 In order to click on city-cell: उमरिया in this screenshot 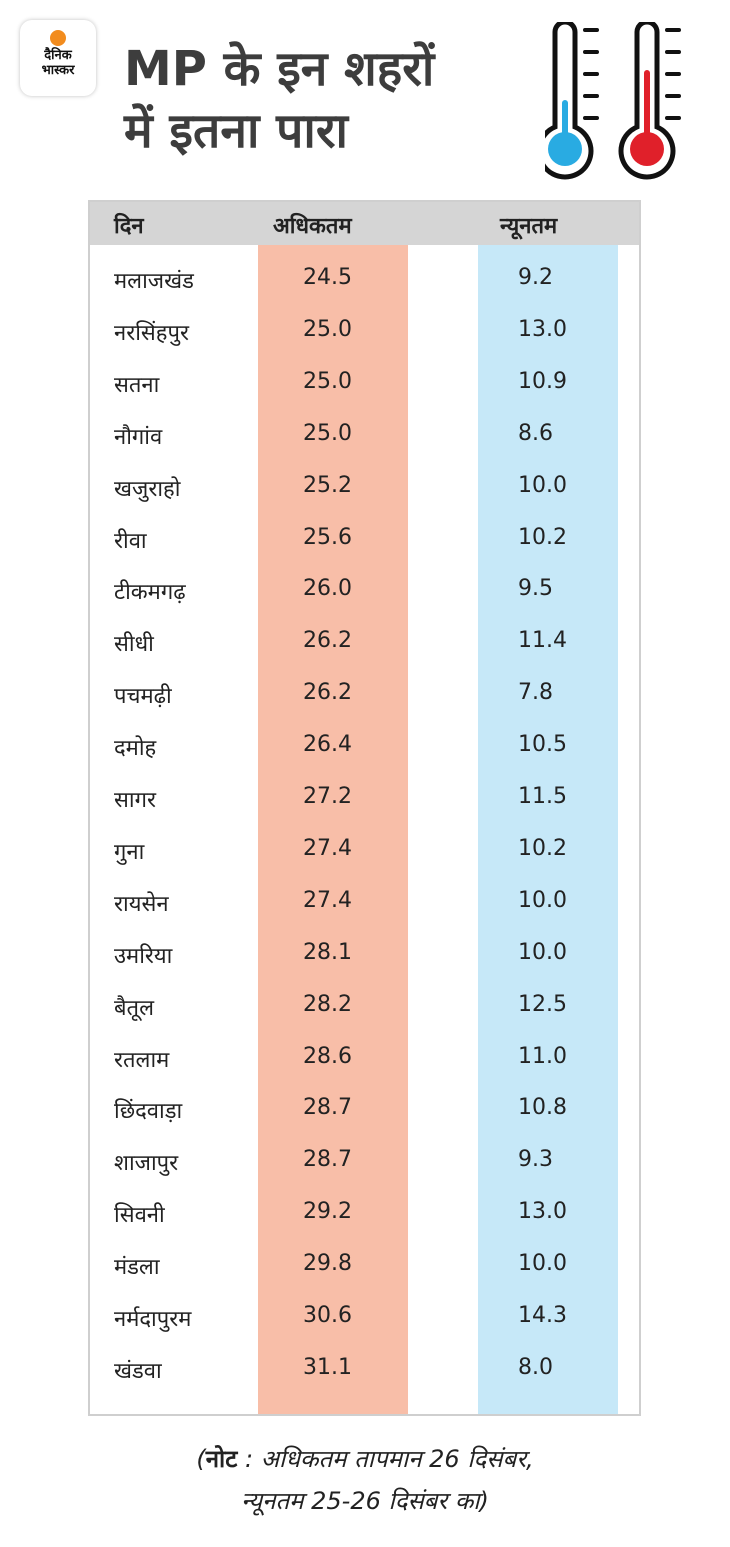, I will do `click(143, 956)`.